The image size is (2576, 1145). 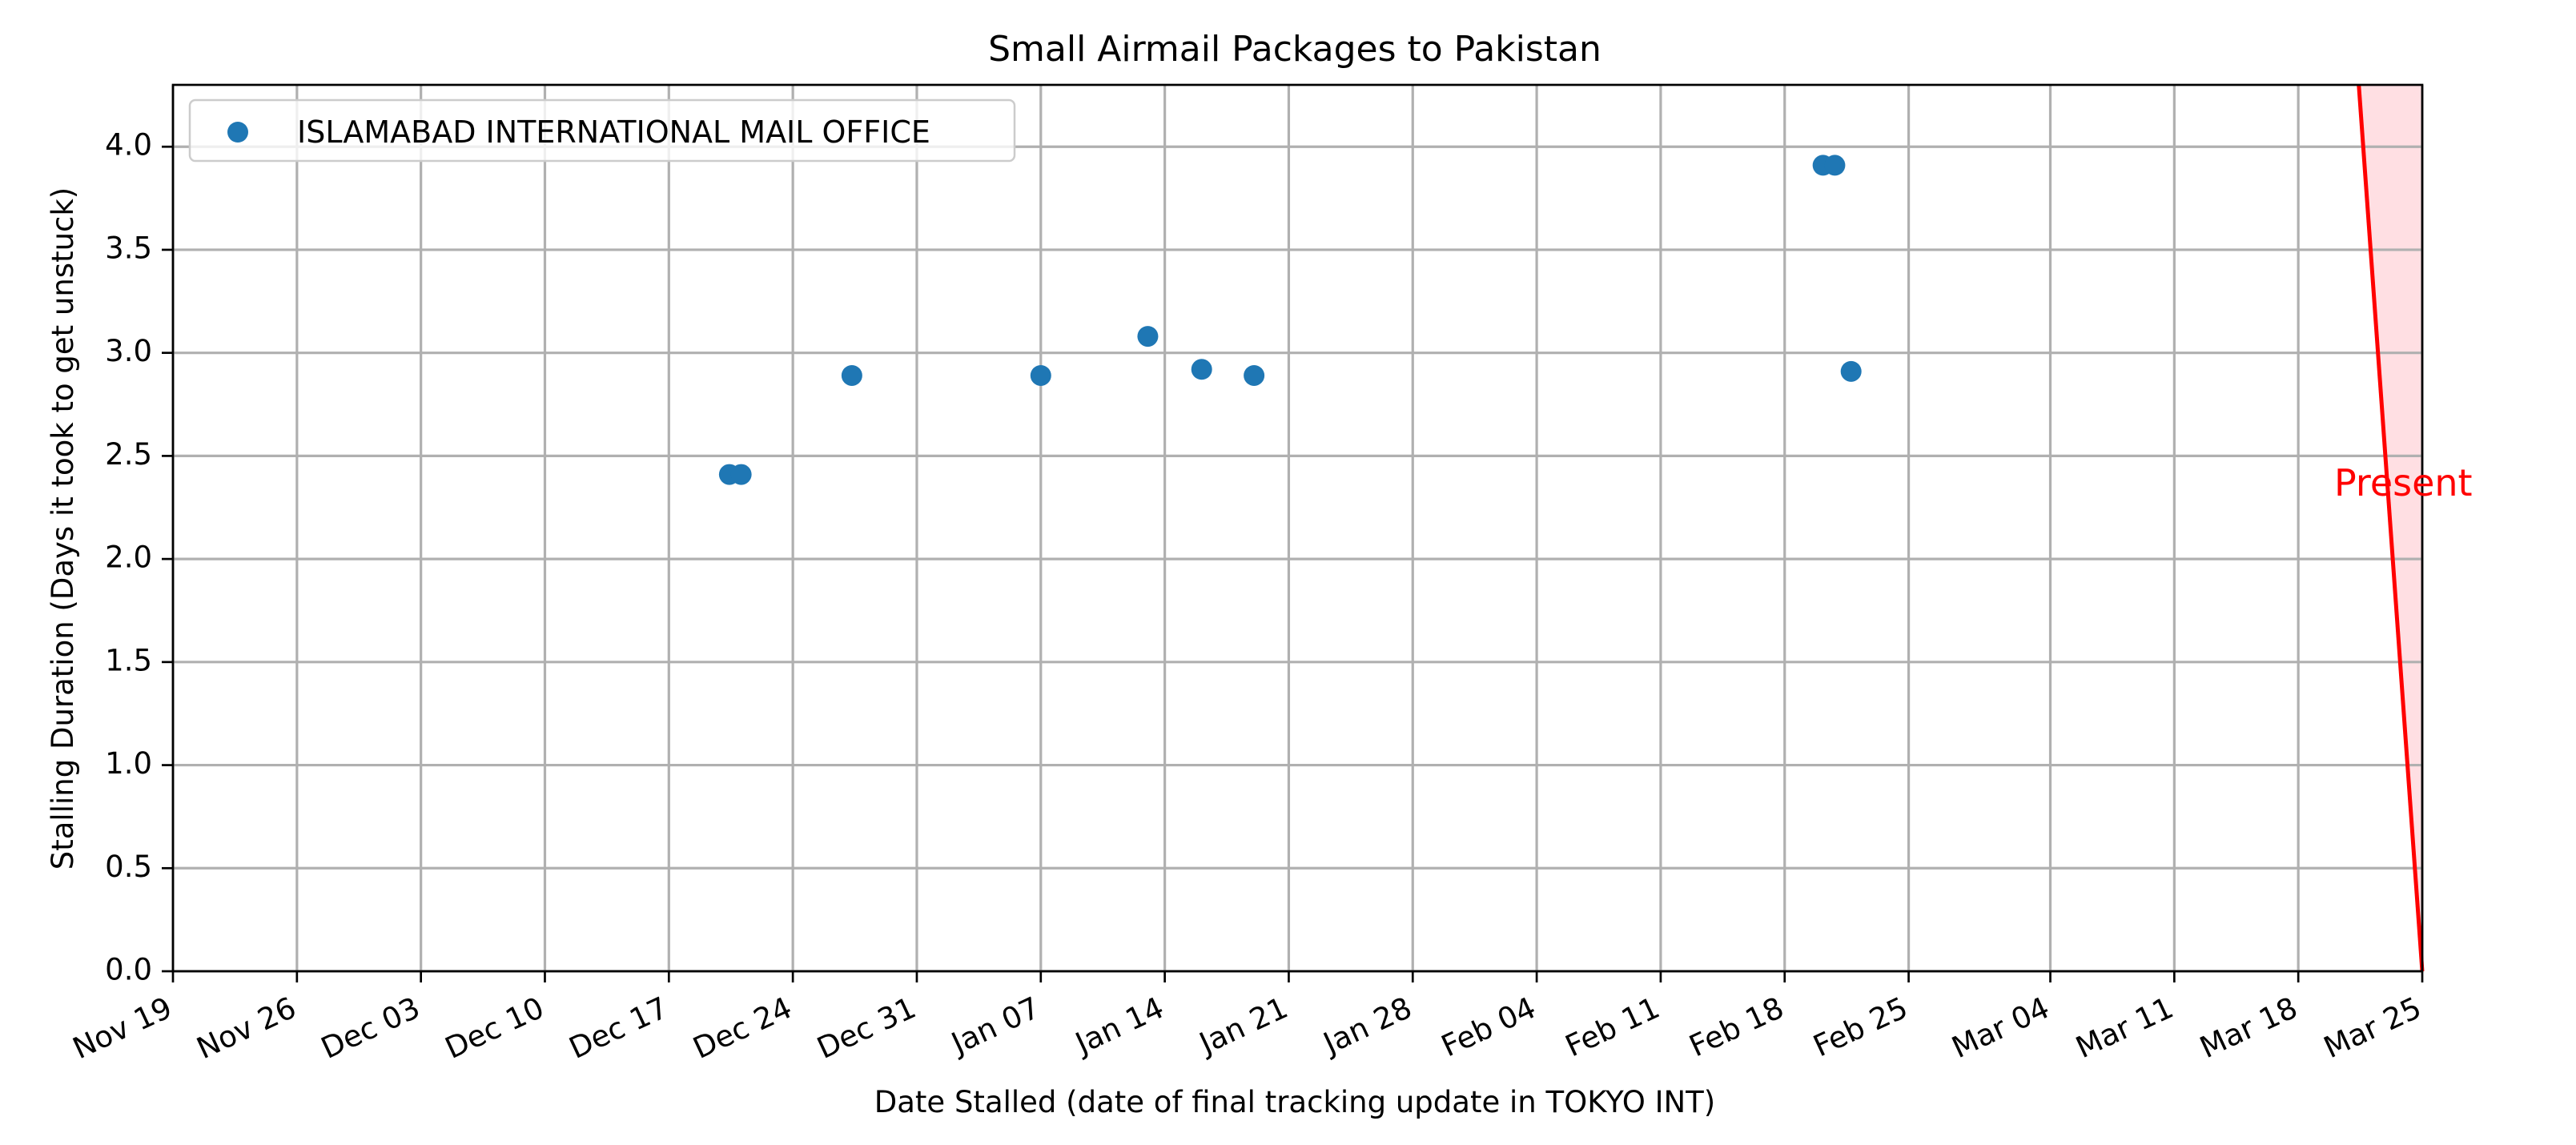 What do you see at coordinates (128, 970) in the screenshot?
I see `y-tick-label: 0.0` at bounding box center [128, 970].